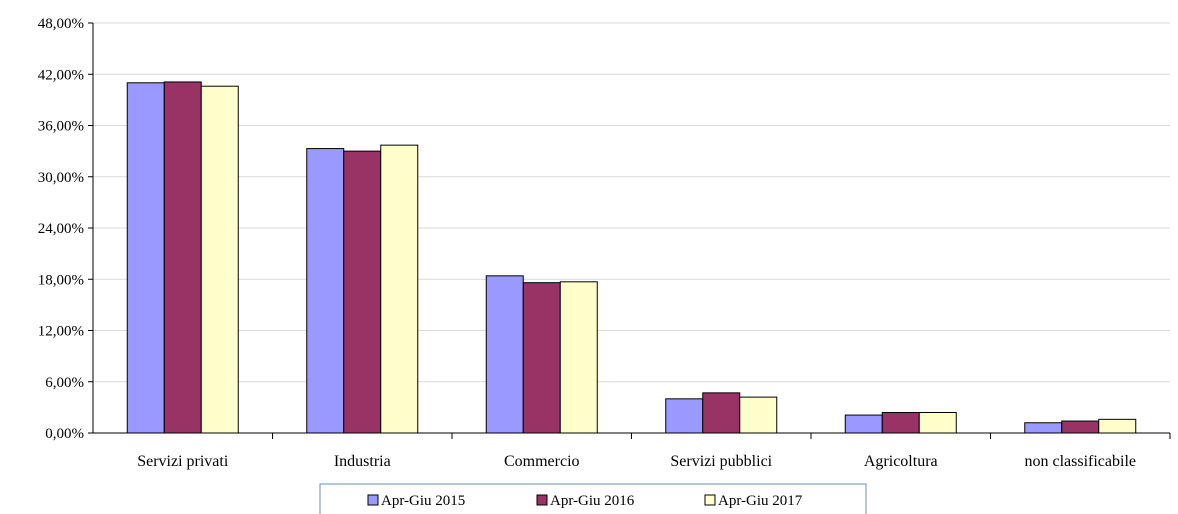  I want to click on legend-label: Apr-Giu 2016, so click(592, 501).